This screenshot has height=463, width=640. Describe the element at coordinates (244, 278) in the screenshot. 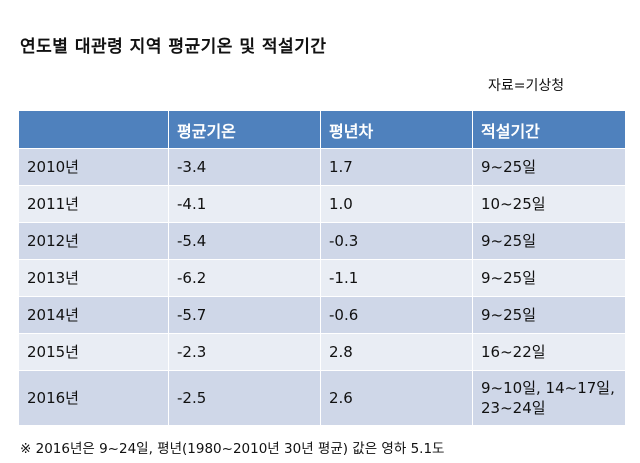

I see `cell-avg-temp: -6.2` at that location.